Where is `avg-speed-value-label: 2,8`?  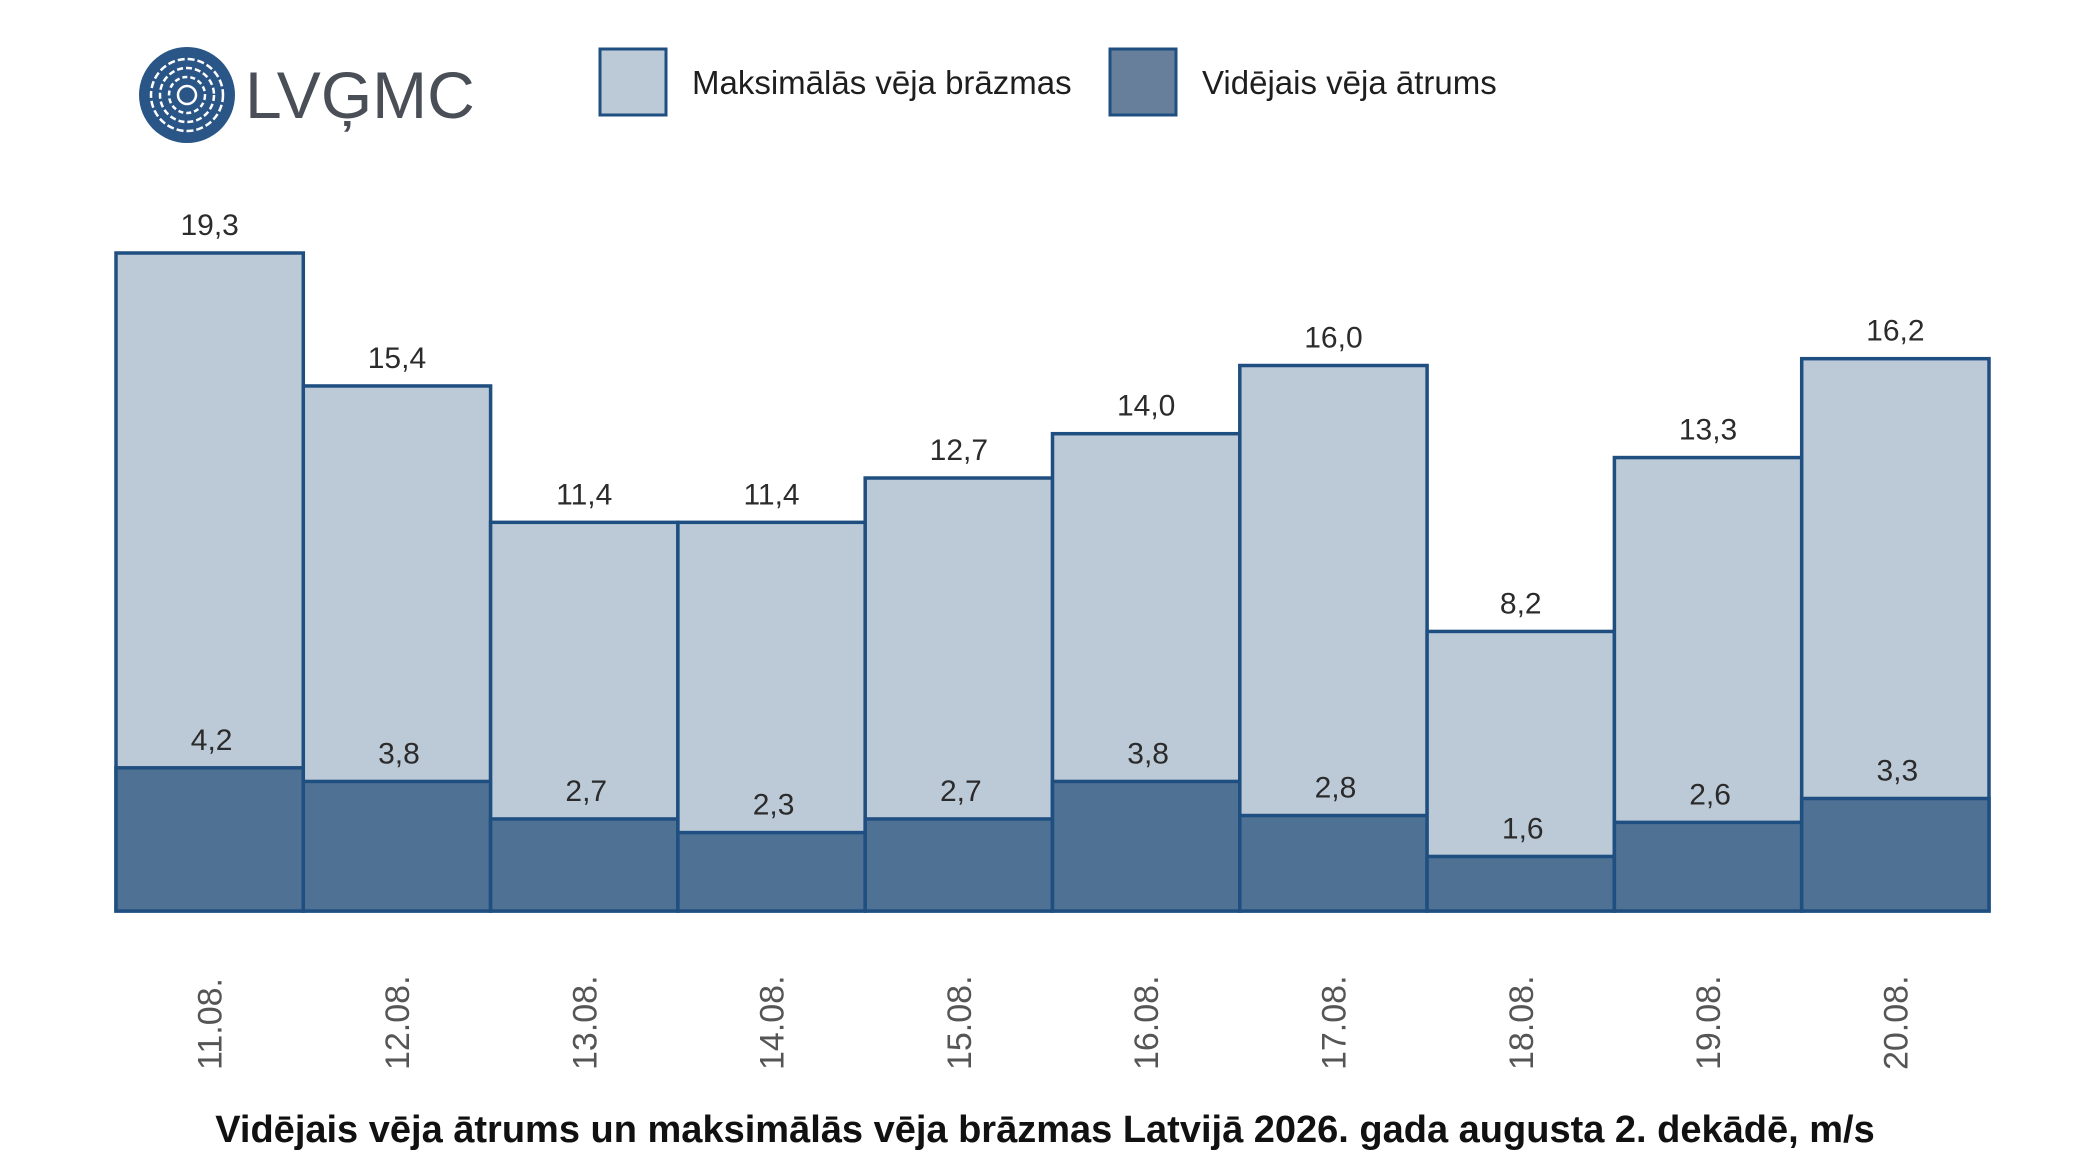
avg-speed-value-label: 2,8 is located at coordinates (1336, 788).